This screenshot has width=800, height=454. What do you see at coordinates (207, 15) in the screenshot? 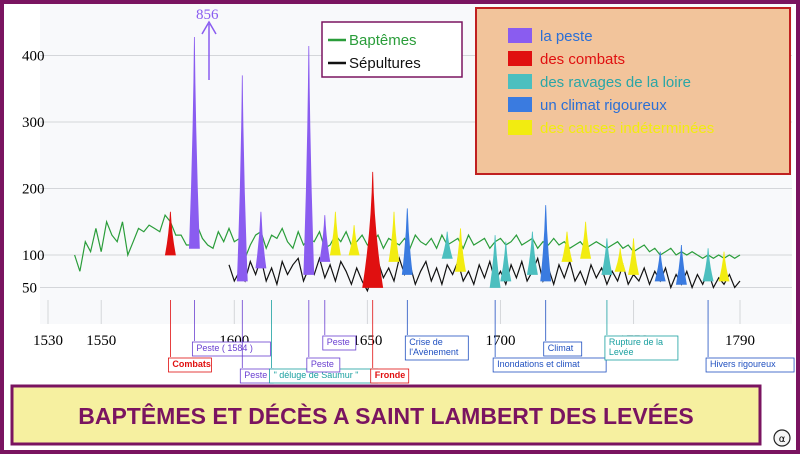
I see `peak-label: 856` at bounding box center [207, 15].